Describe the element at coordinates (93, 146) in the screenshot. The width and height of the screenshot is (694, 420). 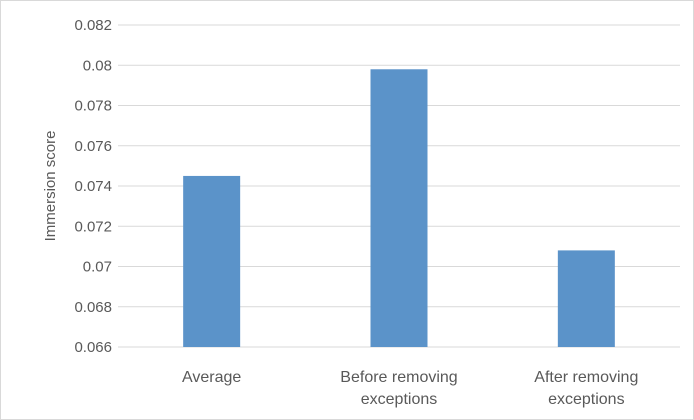
I see `y-tick-label: 0.076` at that location.